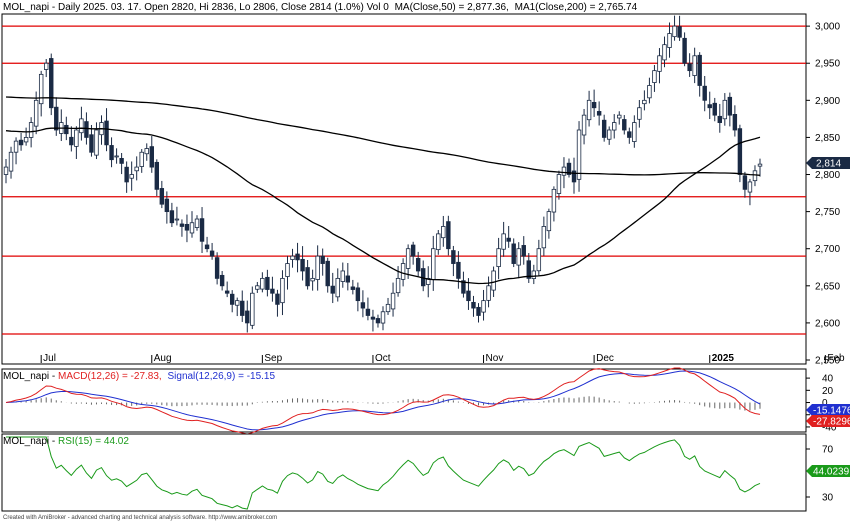 The height and width of the screenshot is (521, 850). I want to click on price-y-tick-label: 3,000, so click(827, 27).